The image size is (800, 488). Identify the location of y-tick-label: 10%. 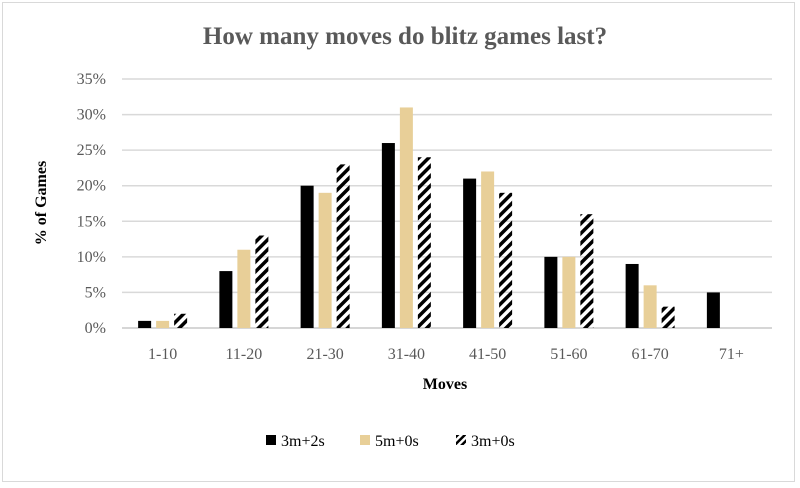
(91, 257).